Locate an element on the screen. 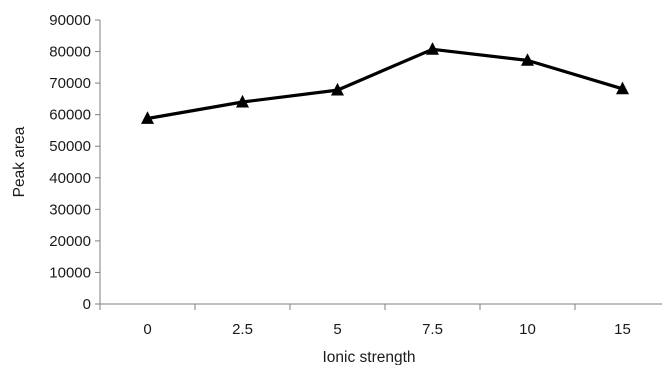 Image resolution: width=662 pixels, height=365 pixels. y-tick-label: 30000 is located at coordinates (70, 209).